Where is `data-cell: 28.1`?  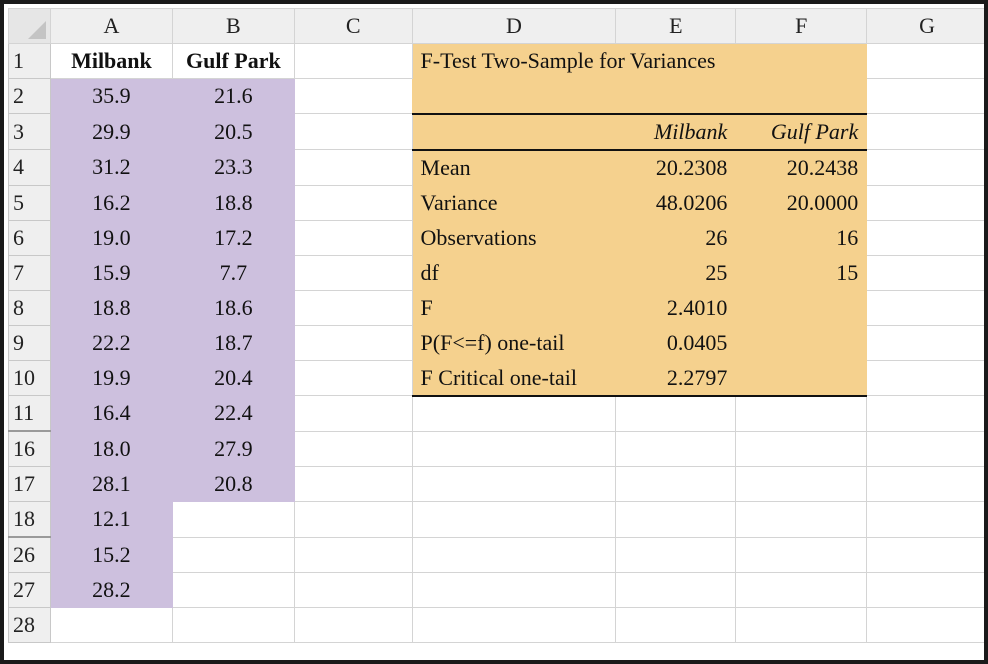 data-cell: 28.1 is located at coordinates (111, 484).